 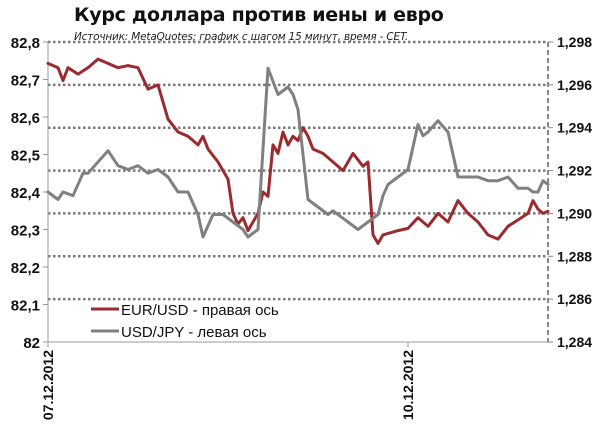 What do you see at coordinates (31, 343) in the screenshot?
I see `left-axis-tick-label: 82` at bounding box center [31, 343].